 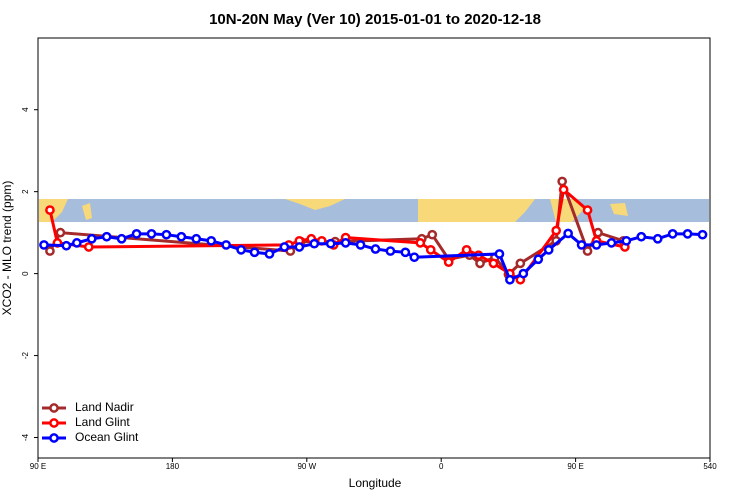 What do you see at coordinates (710, 466) in the screenshot?
I see `x-tick-label: 540` at bounding box center [710, 466].